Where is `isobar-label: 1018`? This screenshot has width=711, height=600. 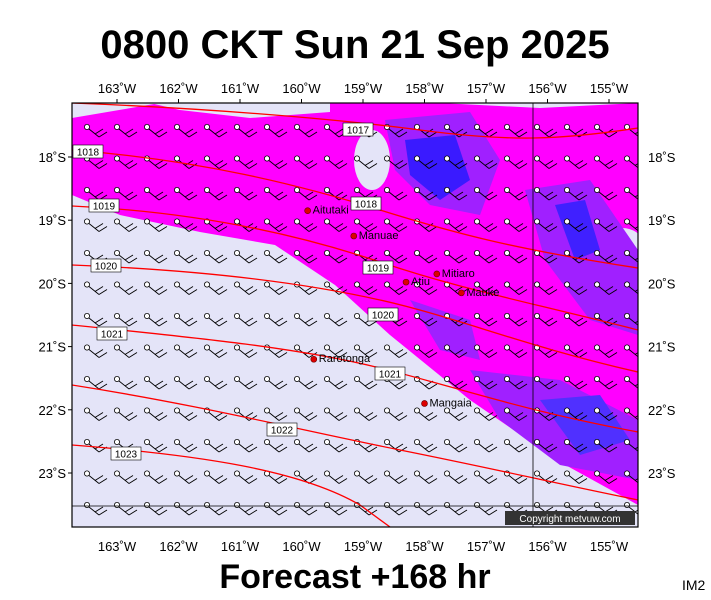 isobar-label: 1018 is located at coordinates (366, 205).